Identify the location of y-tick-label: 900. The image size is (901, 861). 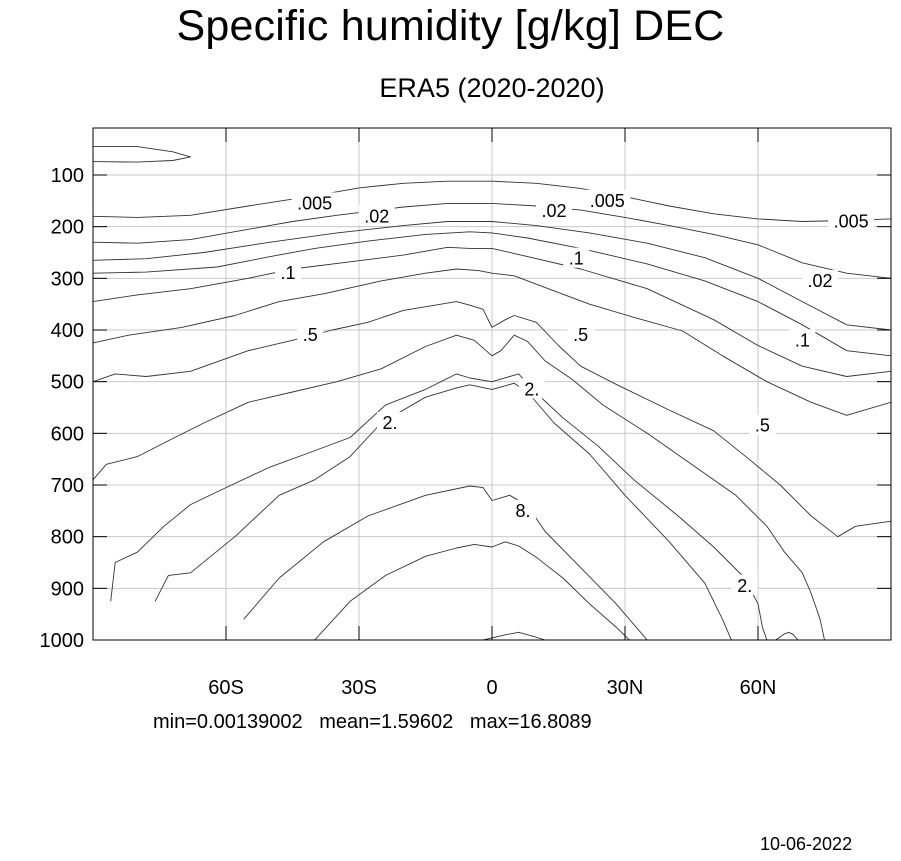
(67, 589).